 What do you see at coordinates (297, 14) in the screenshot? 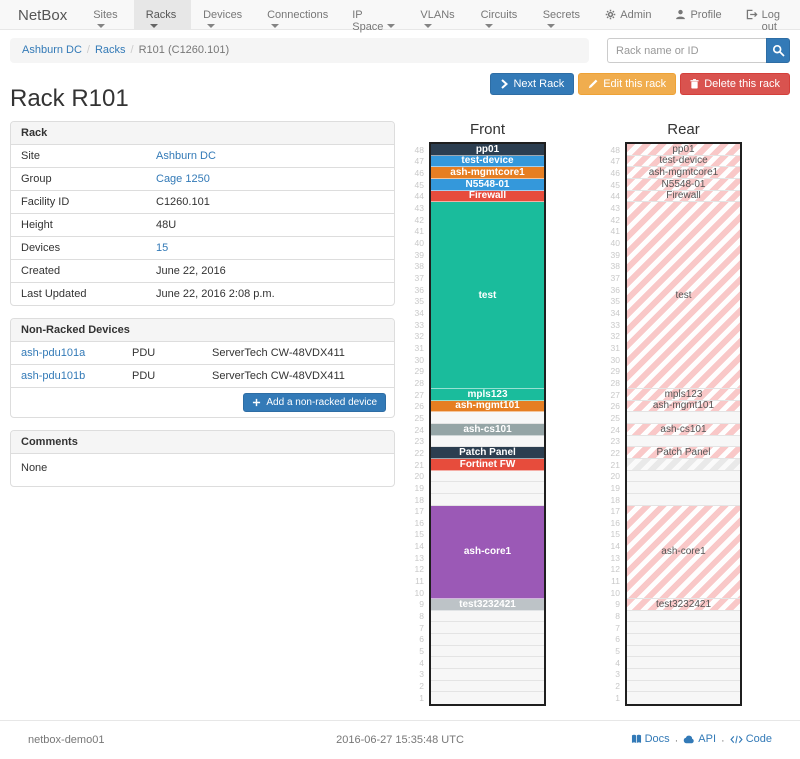
I see `nav-item-connections: Connections` at bounding box center [297, 14].